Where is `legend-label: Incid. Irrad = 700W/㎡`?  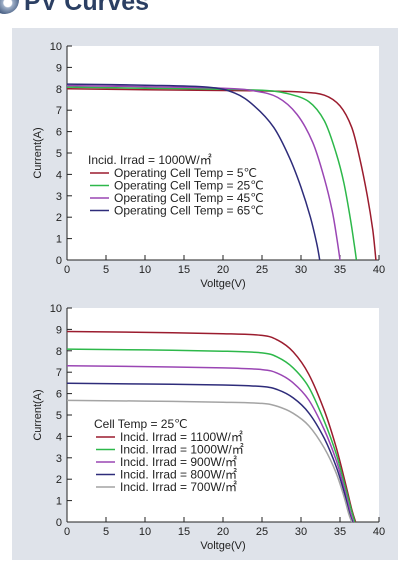
legend-label: Incid. Irrad = 700W/㎡ is located at coordinates (178, 487).